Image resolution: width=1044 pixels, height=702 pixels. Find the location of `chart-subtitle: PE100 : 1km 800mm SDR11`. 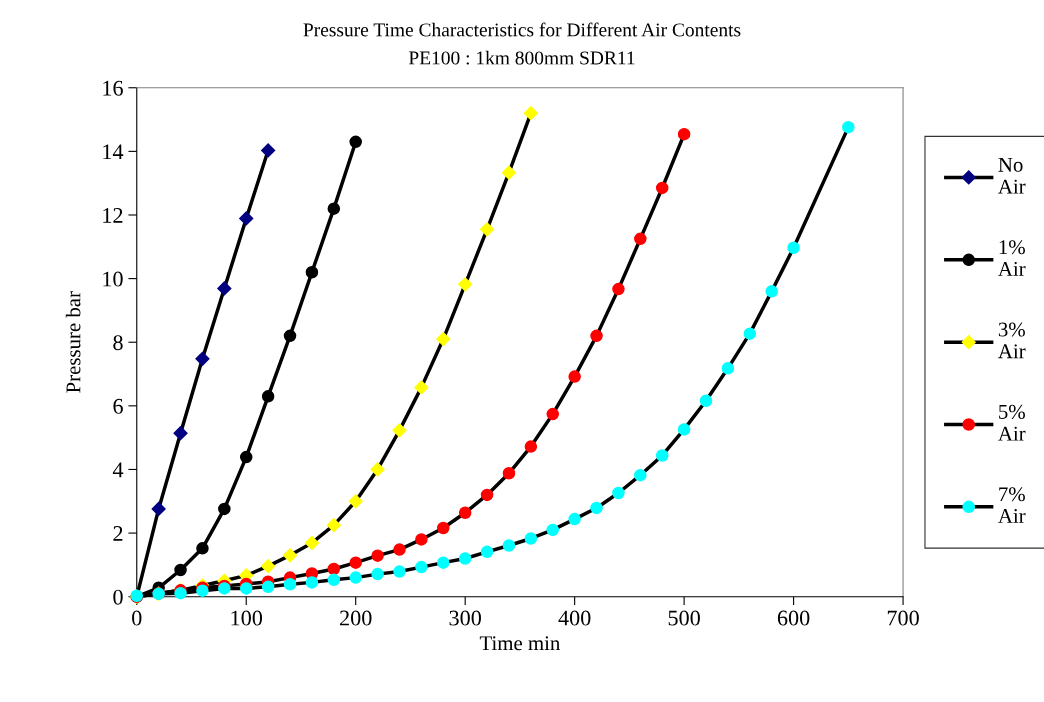

chart-subtitle: PE100 : 1km 800mm SDR11 is located at coordinates (521, 57).